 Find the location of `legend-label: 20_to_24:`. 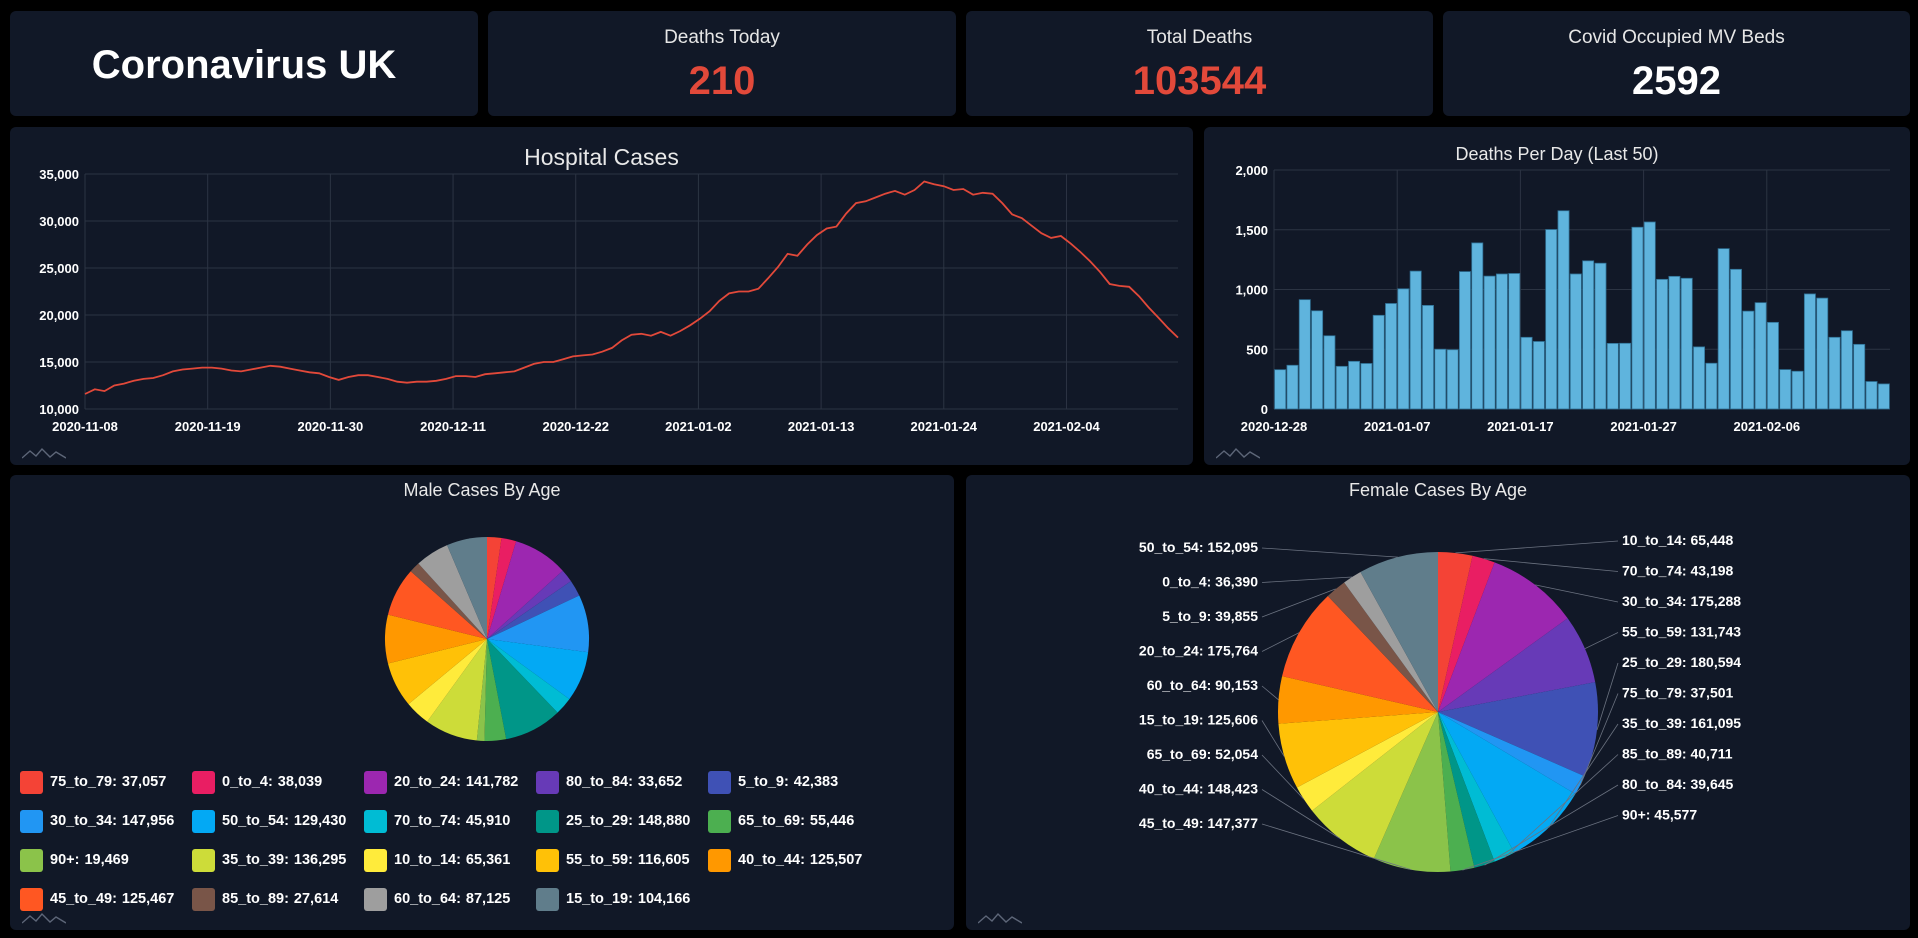

legend-label: 20_to_24: is located at coordinates (427, 782).